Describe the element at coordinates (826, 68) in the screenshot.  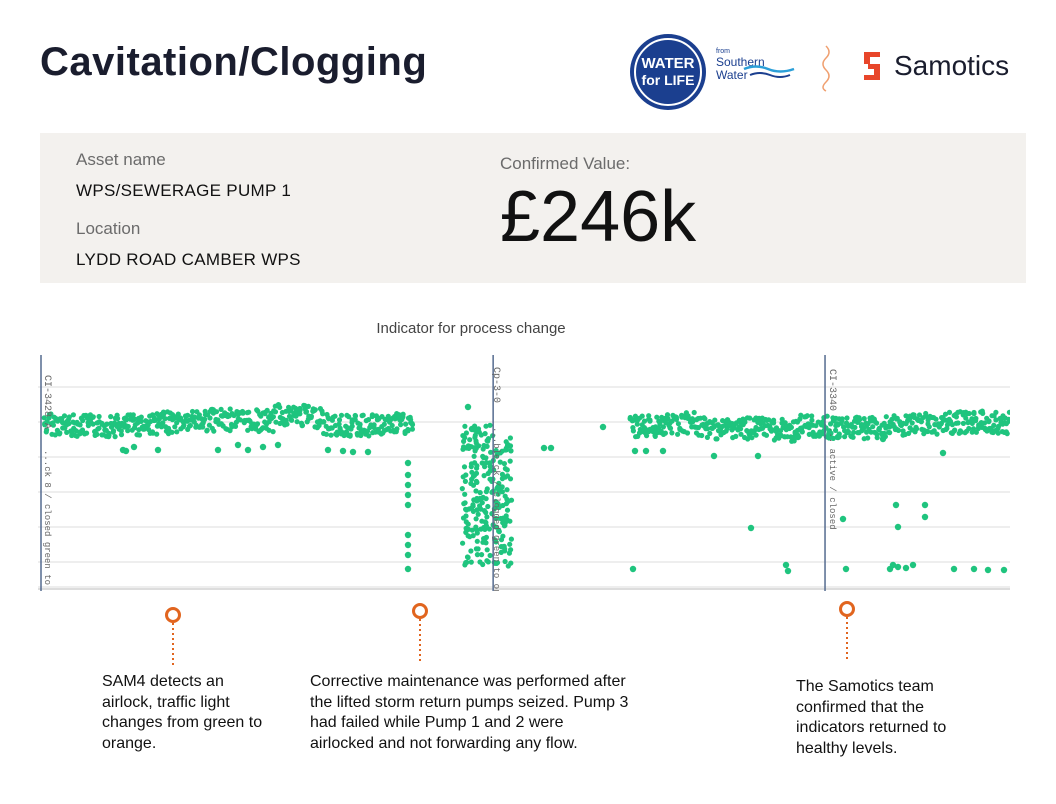
I see `divider-squiggle-icon` at that location.